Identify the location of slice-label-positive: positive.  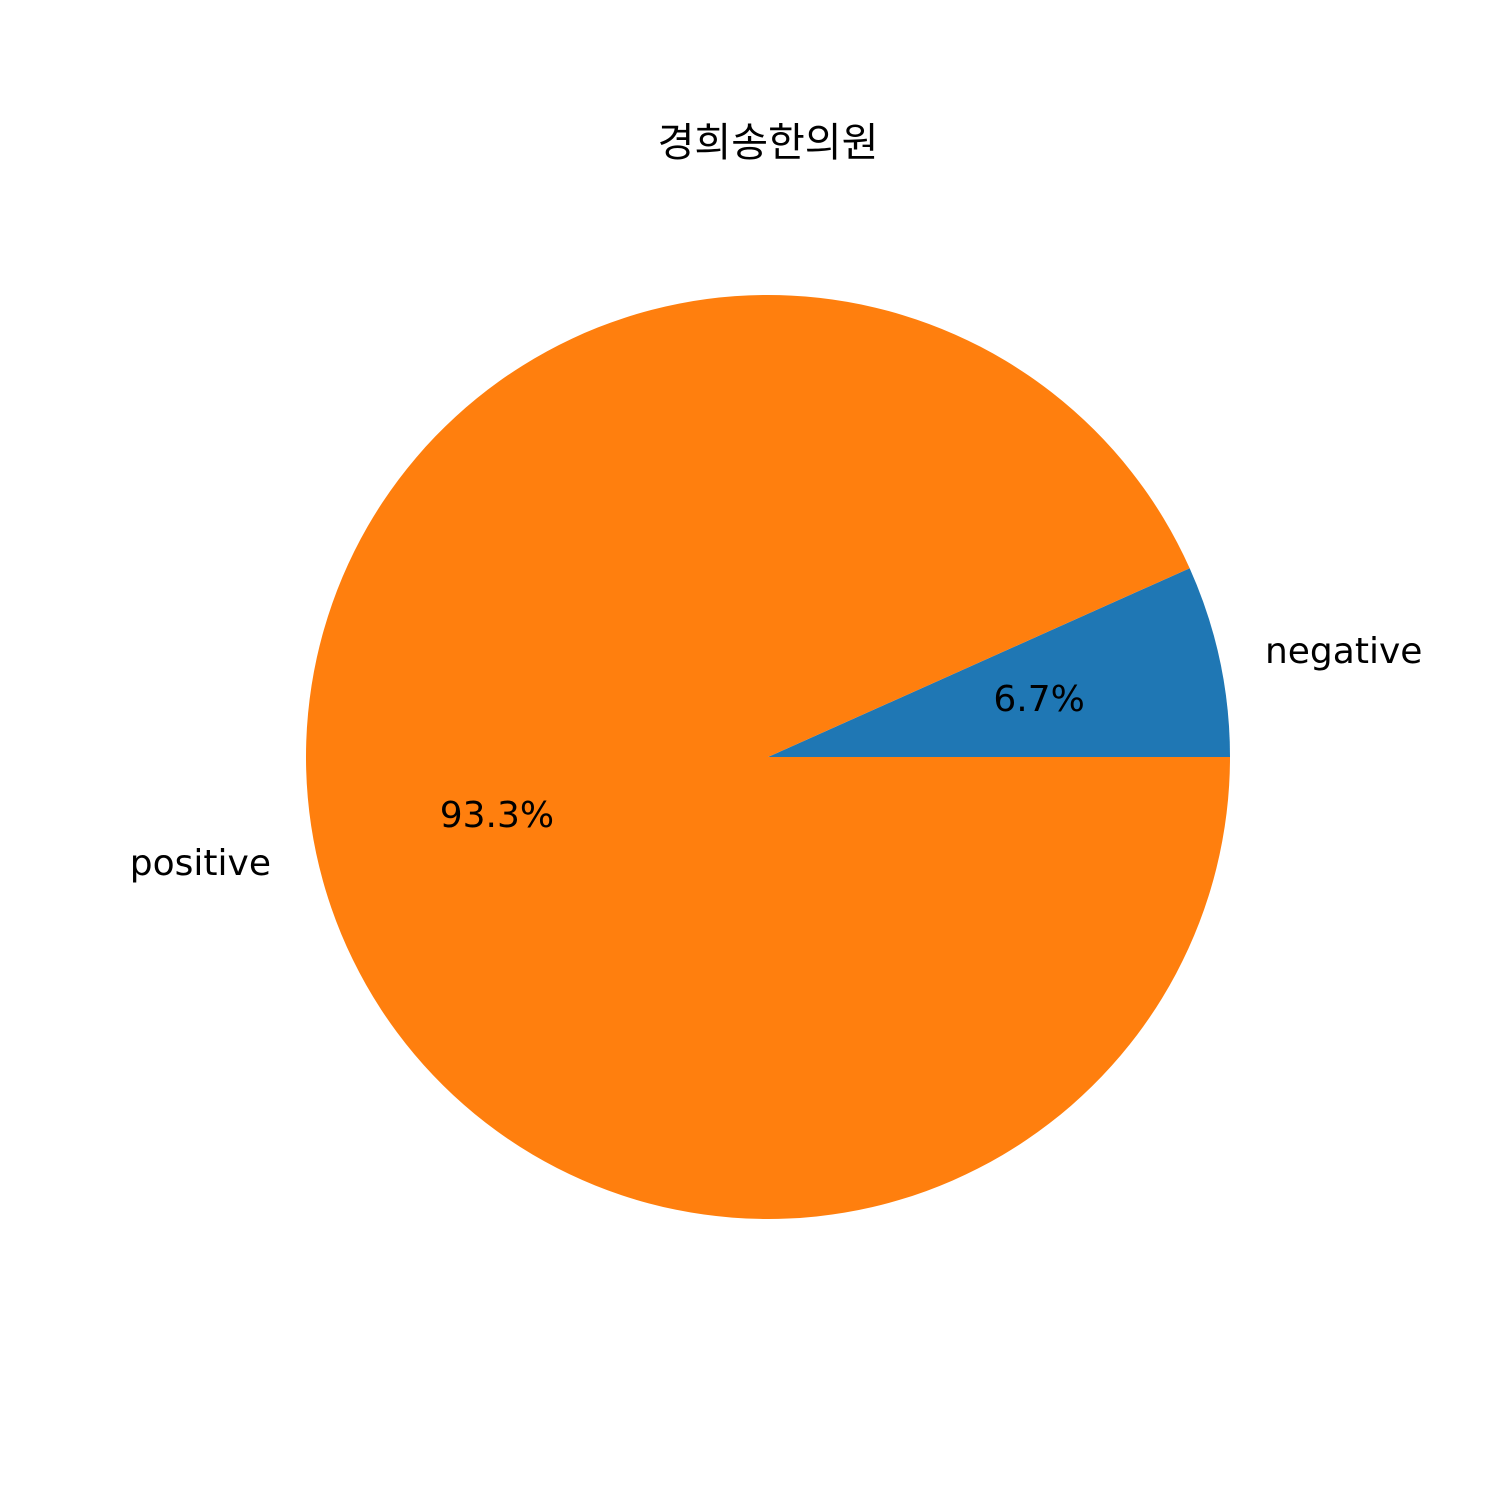
(200, 863).